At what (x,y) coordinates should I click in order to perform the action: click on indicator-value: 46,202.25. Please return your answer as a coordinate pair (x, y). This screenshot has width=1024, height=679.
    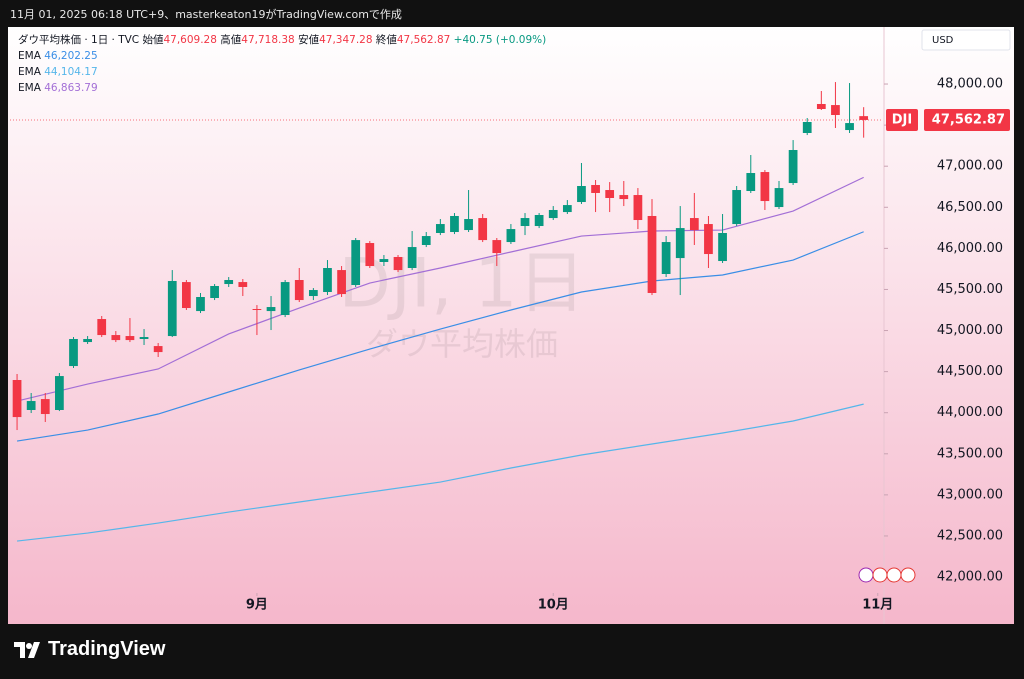
    Looking at the image, I should click on (71, 56).